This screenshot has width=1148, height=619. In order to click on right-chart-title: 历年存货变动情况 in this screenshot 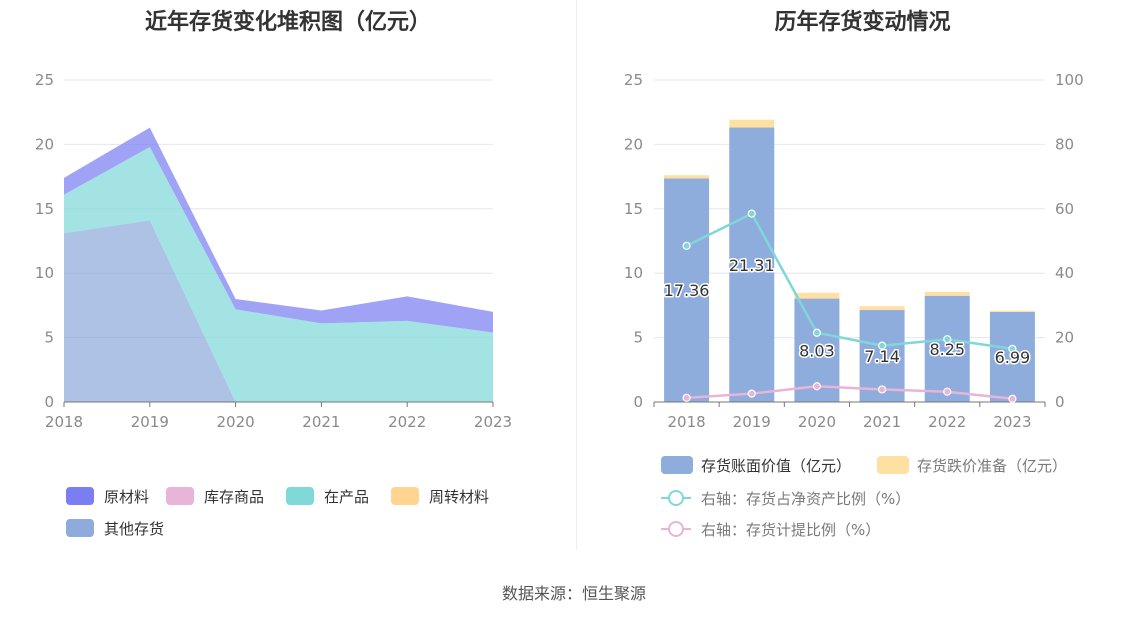, I will do `click(862, 22)`.